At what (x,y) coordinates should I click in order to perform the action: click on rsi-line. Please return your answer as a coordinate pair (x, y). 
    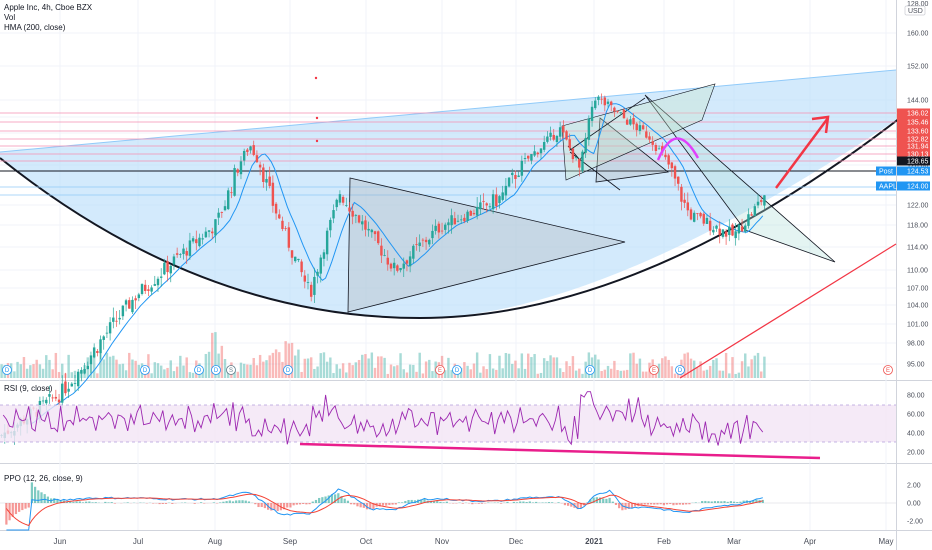
    Looking at the image, I should click on (383, 418).